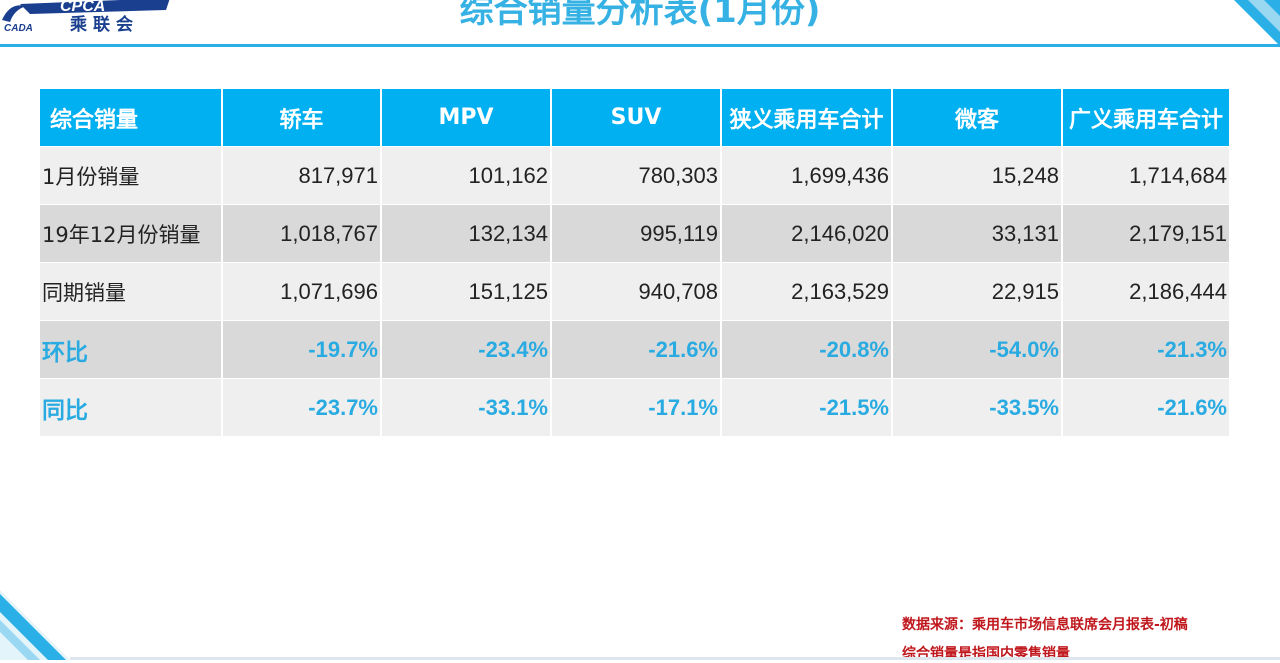 The width and height of the screenshot is (1280, 663). Describe the element at coordinates (466, 349) in the screenshot. I see `table-cell: -23.4%` at that location.